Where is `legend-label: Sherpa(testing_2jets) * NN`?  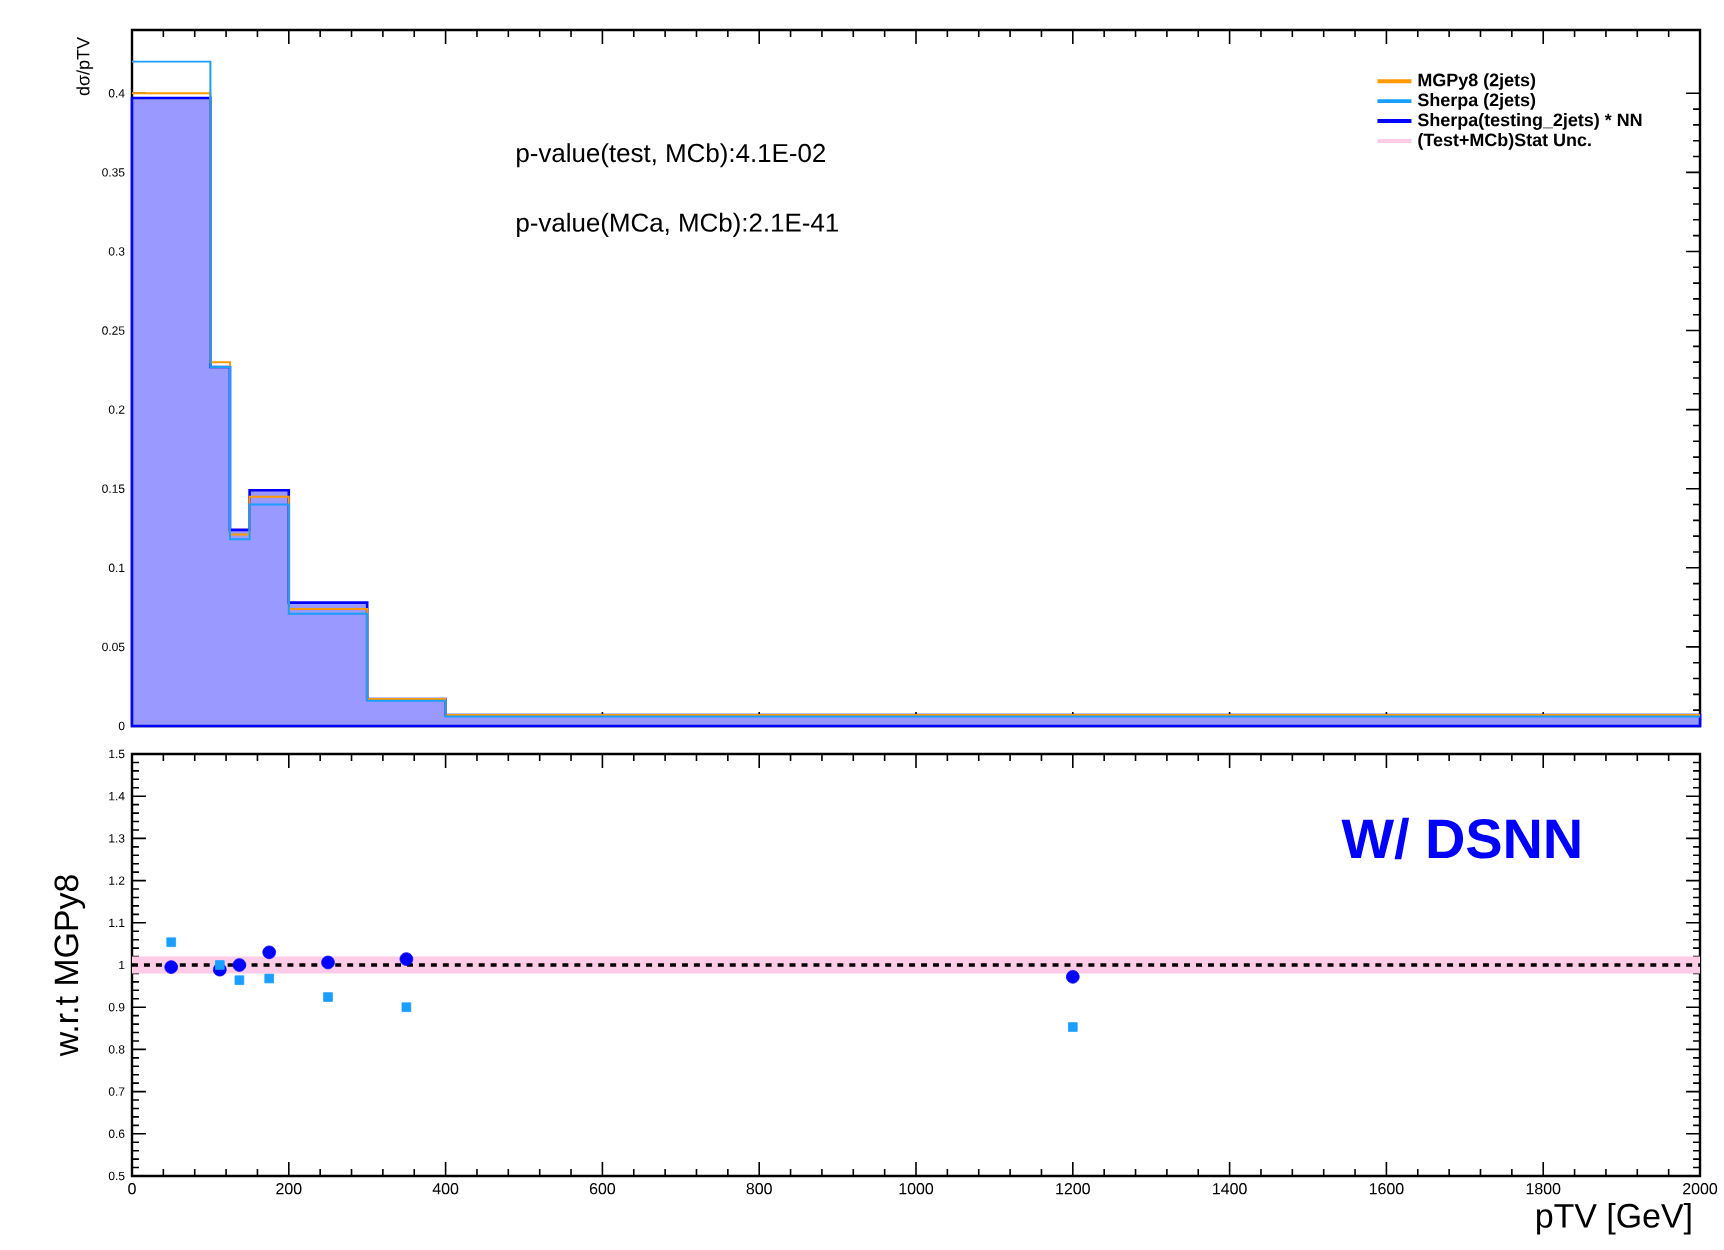 legend-label: Sherpa(testing_2jets) * NN is located at coordinates (1529, 121).